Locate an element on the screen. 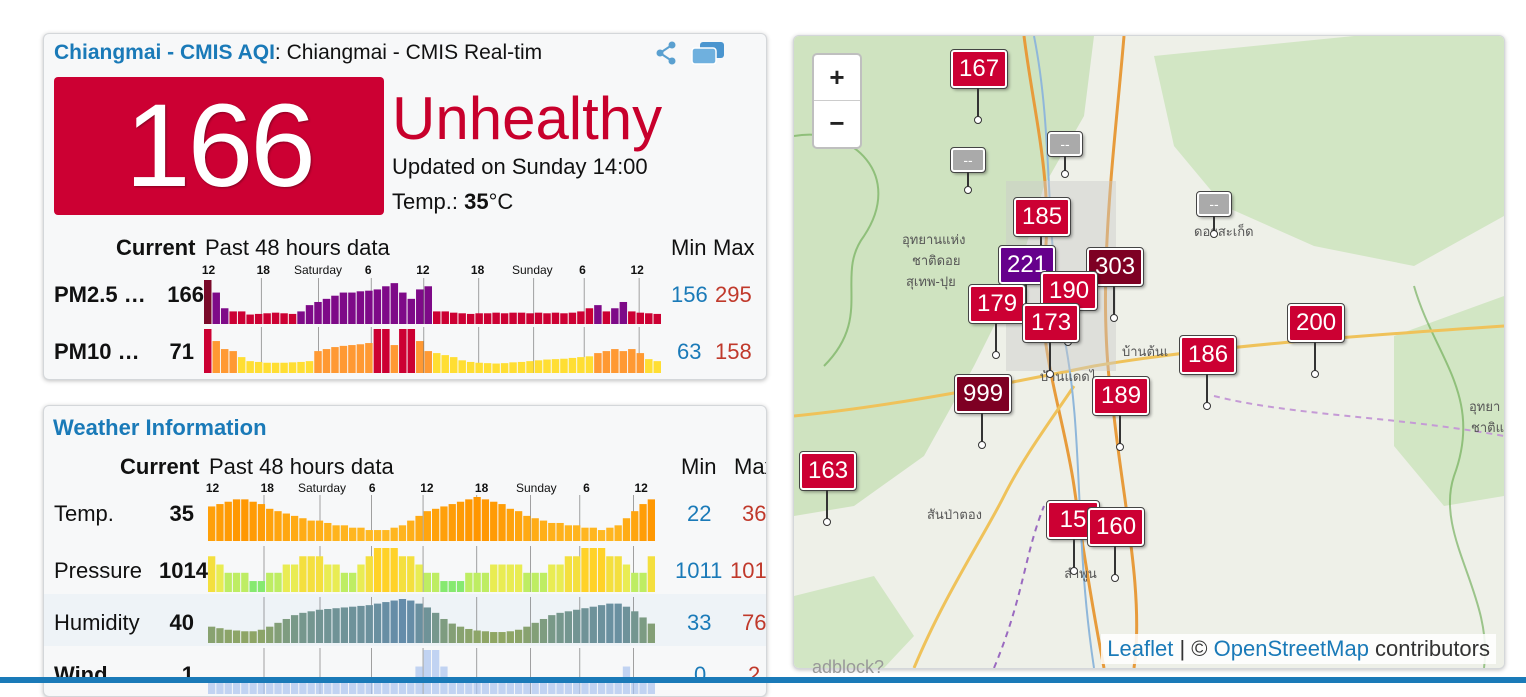 The width and height of the screenshot is (1526, 697). copy-icon is located at coordinates (708, 53).